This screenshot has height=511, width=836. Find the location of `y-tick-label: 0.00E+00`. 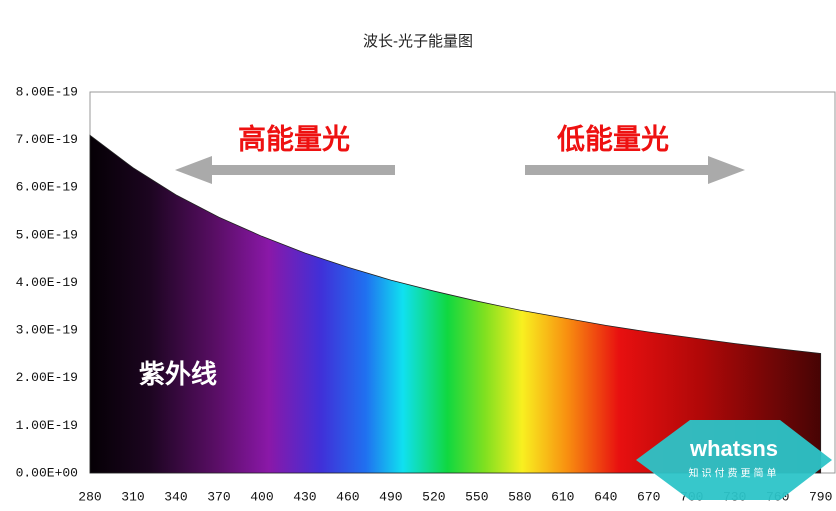

y-tick-label: 0.00E+00 is located at coordinates (47, 472).